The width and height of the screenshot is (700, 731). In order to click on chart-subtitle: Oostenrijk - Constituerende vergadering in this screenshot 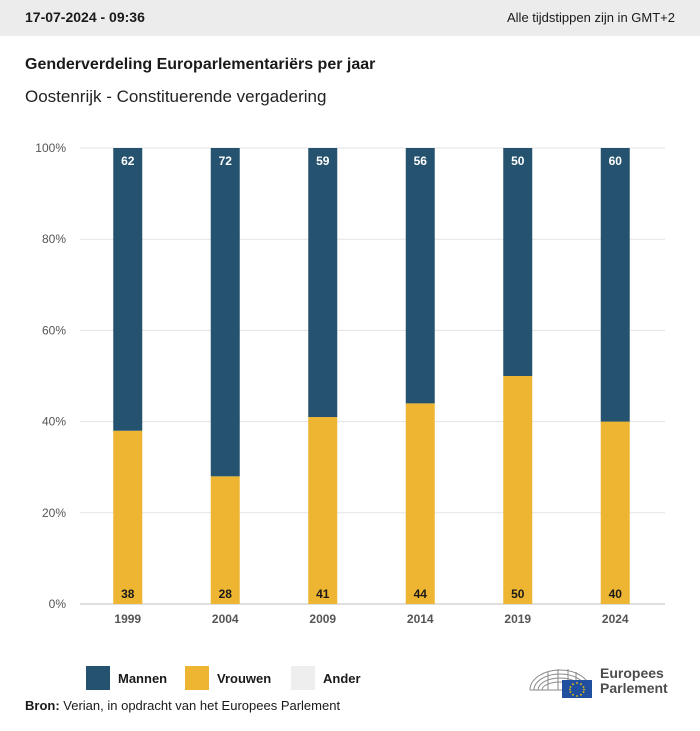, I will do `click(176, 96)`.